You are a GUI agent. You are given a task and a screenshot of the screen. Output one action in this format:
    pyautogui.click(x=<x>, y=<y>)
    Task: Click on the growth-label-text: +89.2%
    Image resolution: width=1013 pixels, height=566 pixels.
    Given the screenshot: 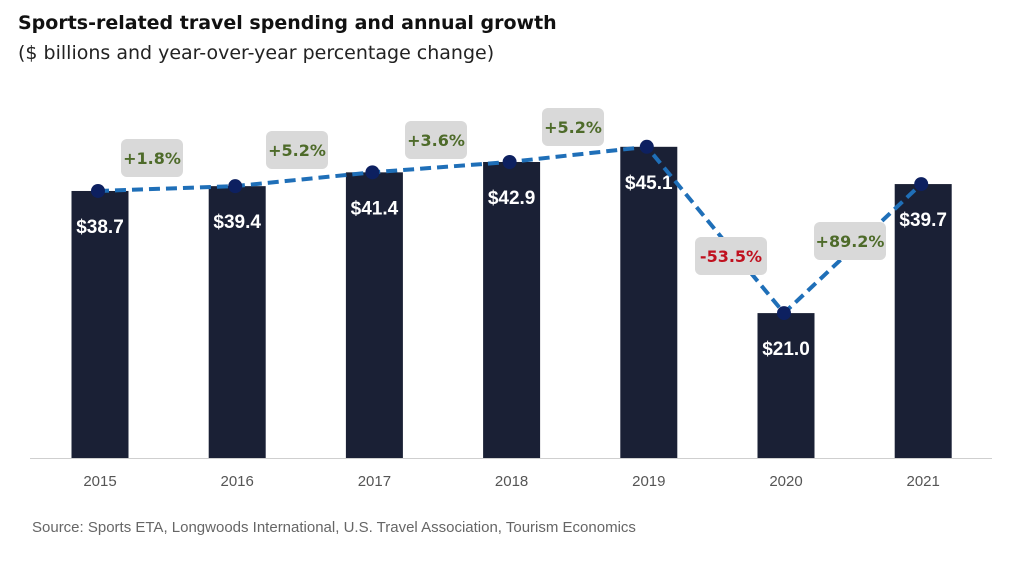 What is the action you would take?
    pyautogui.click(x=850, y=241)
    